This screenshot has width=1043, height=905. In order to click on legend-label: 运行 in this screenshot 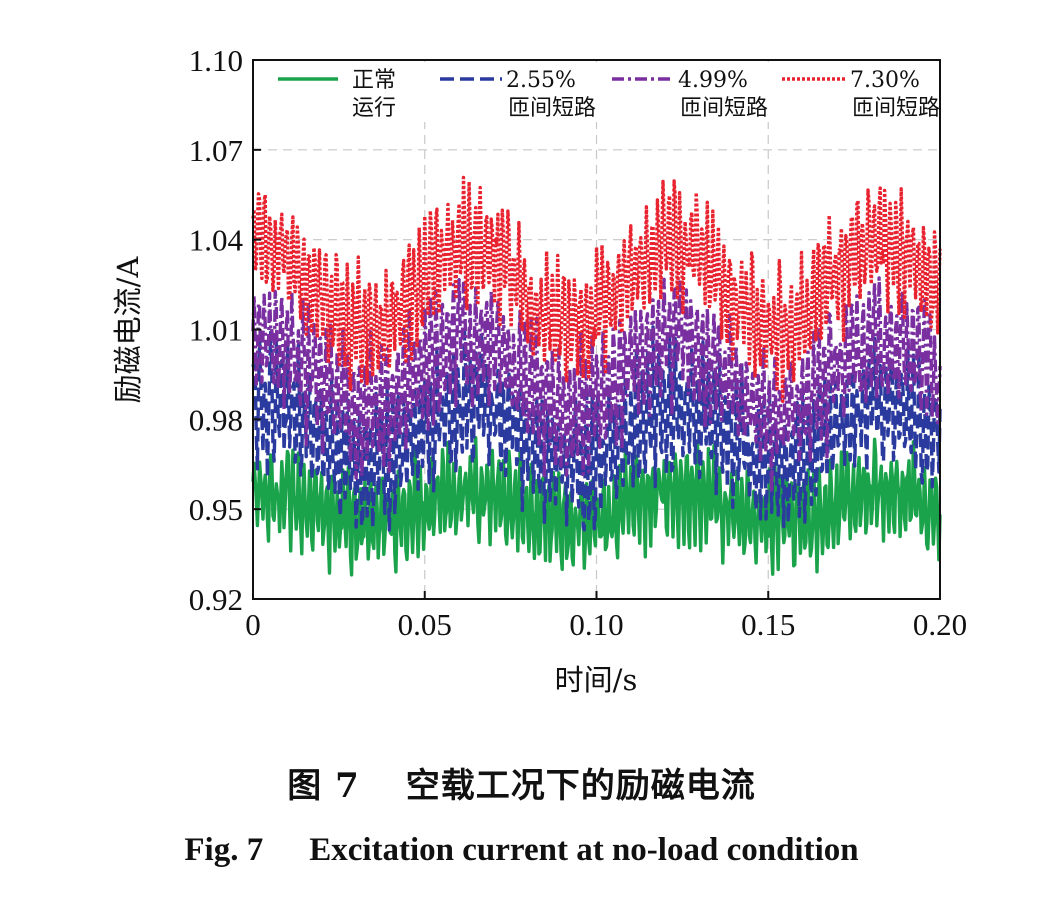, I will do `click(374, 108)`.